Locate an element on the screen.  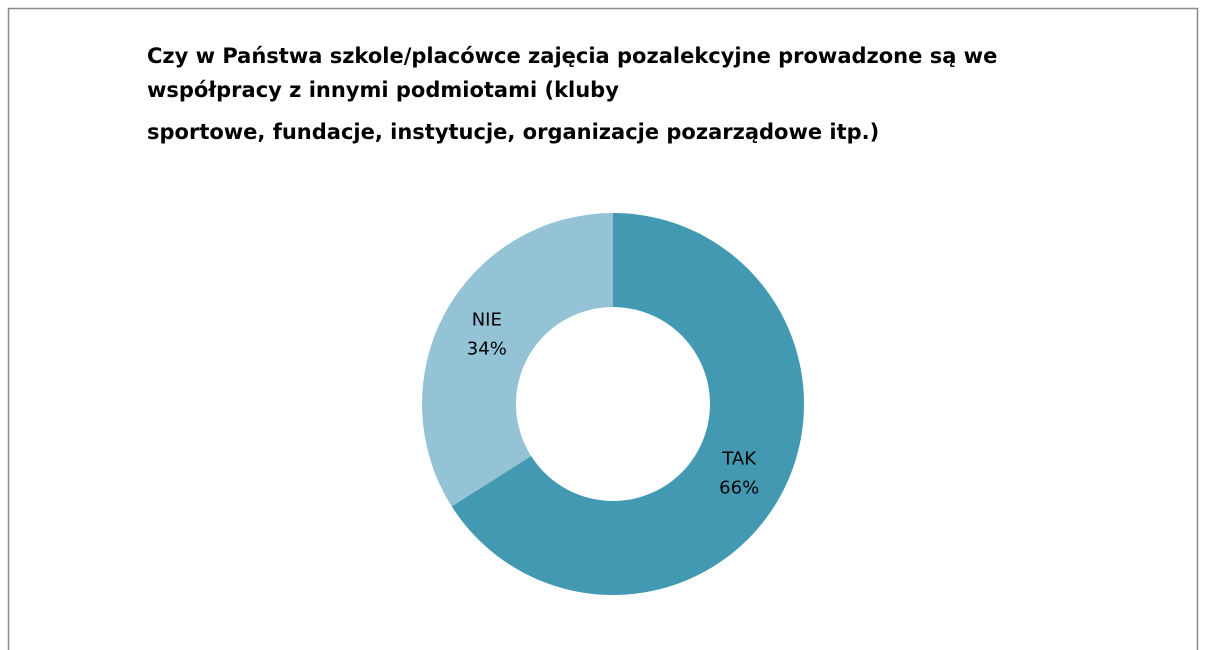
data-label-value: 34% is located at coordinates (487, 349).